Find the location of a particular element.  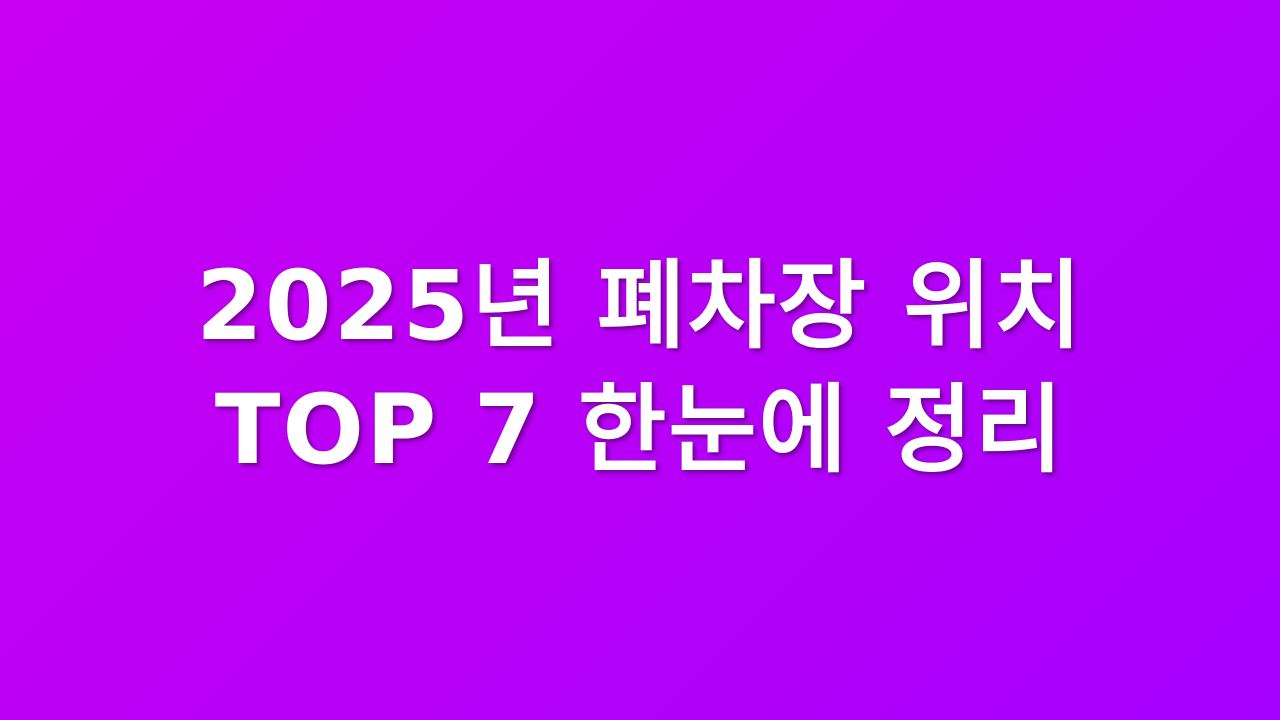

title-line-2: TOP 7 한눈에 정리 is located at coordinates (640, 430).